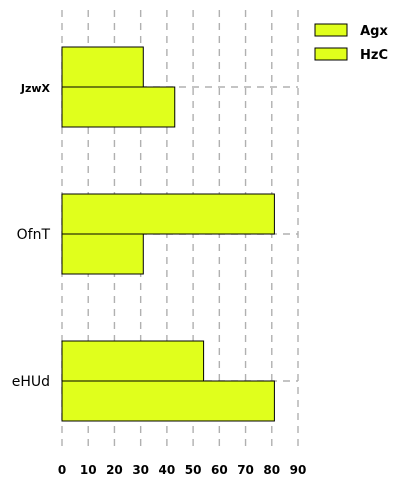  I want to click on y-axis-categories: JzwX OfnT eHUd, so click(31, 236).